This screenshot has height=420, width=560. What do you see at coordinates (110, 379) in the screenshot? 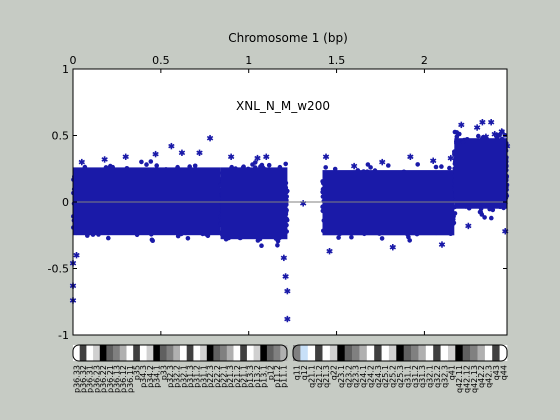
I see `ideogram-band-label: p36.21` at bounding box center [110, 379].